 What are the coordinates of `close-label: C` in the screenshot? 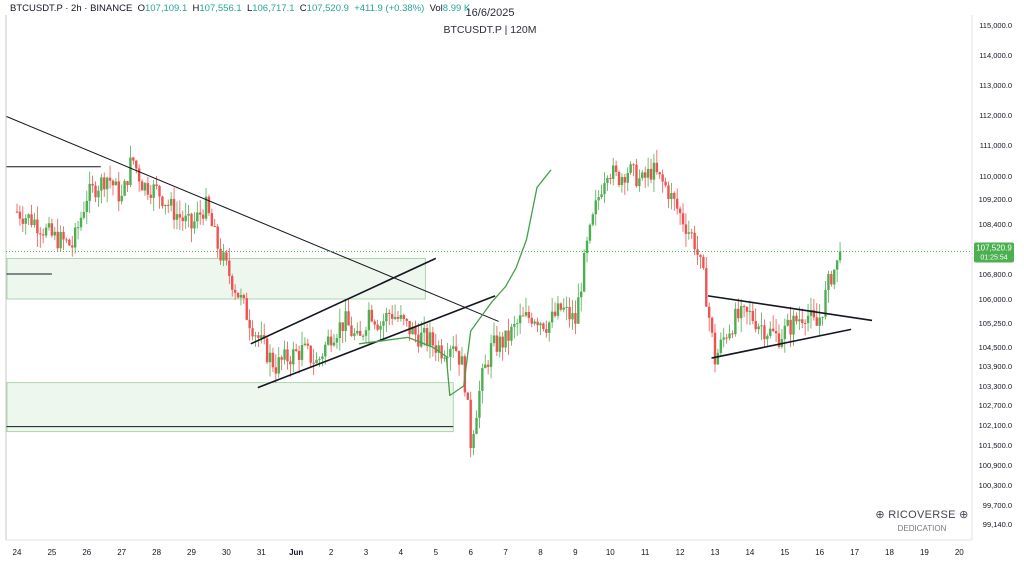 It's located at (303, 8).